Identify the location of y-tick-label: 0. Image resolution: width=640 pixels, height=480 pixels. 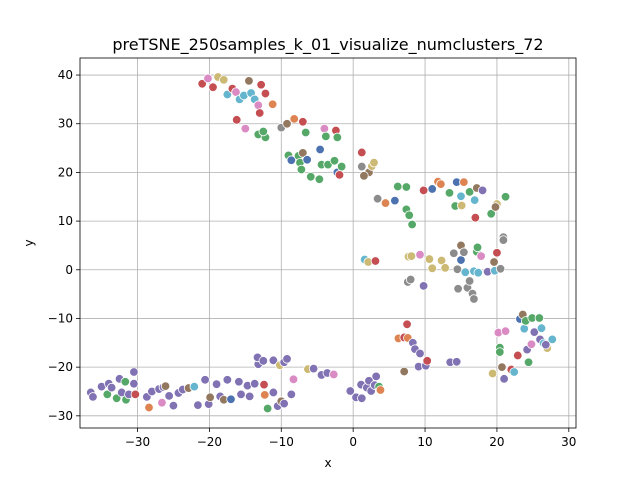
(69, 270).